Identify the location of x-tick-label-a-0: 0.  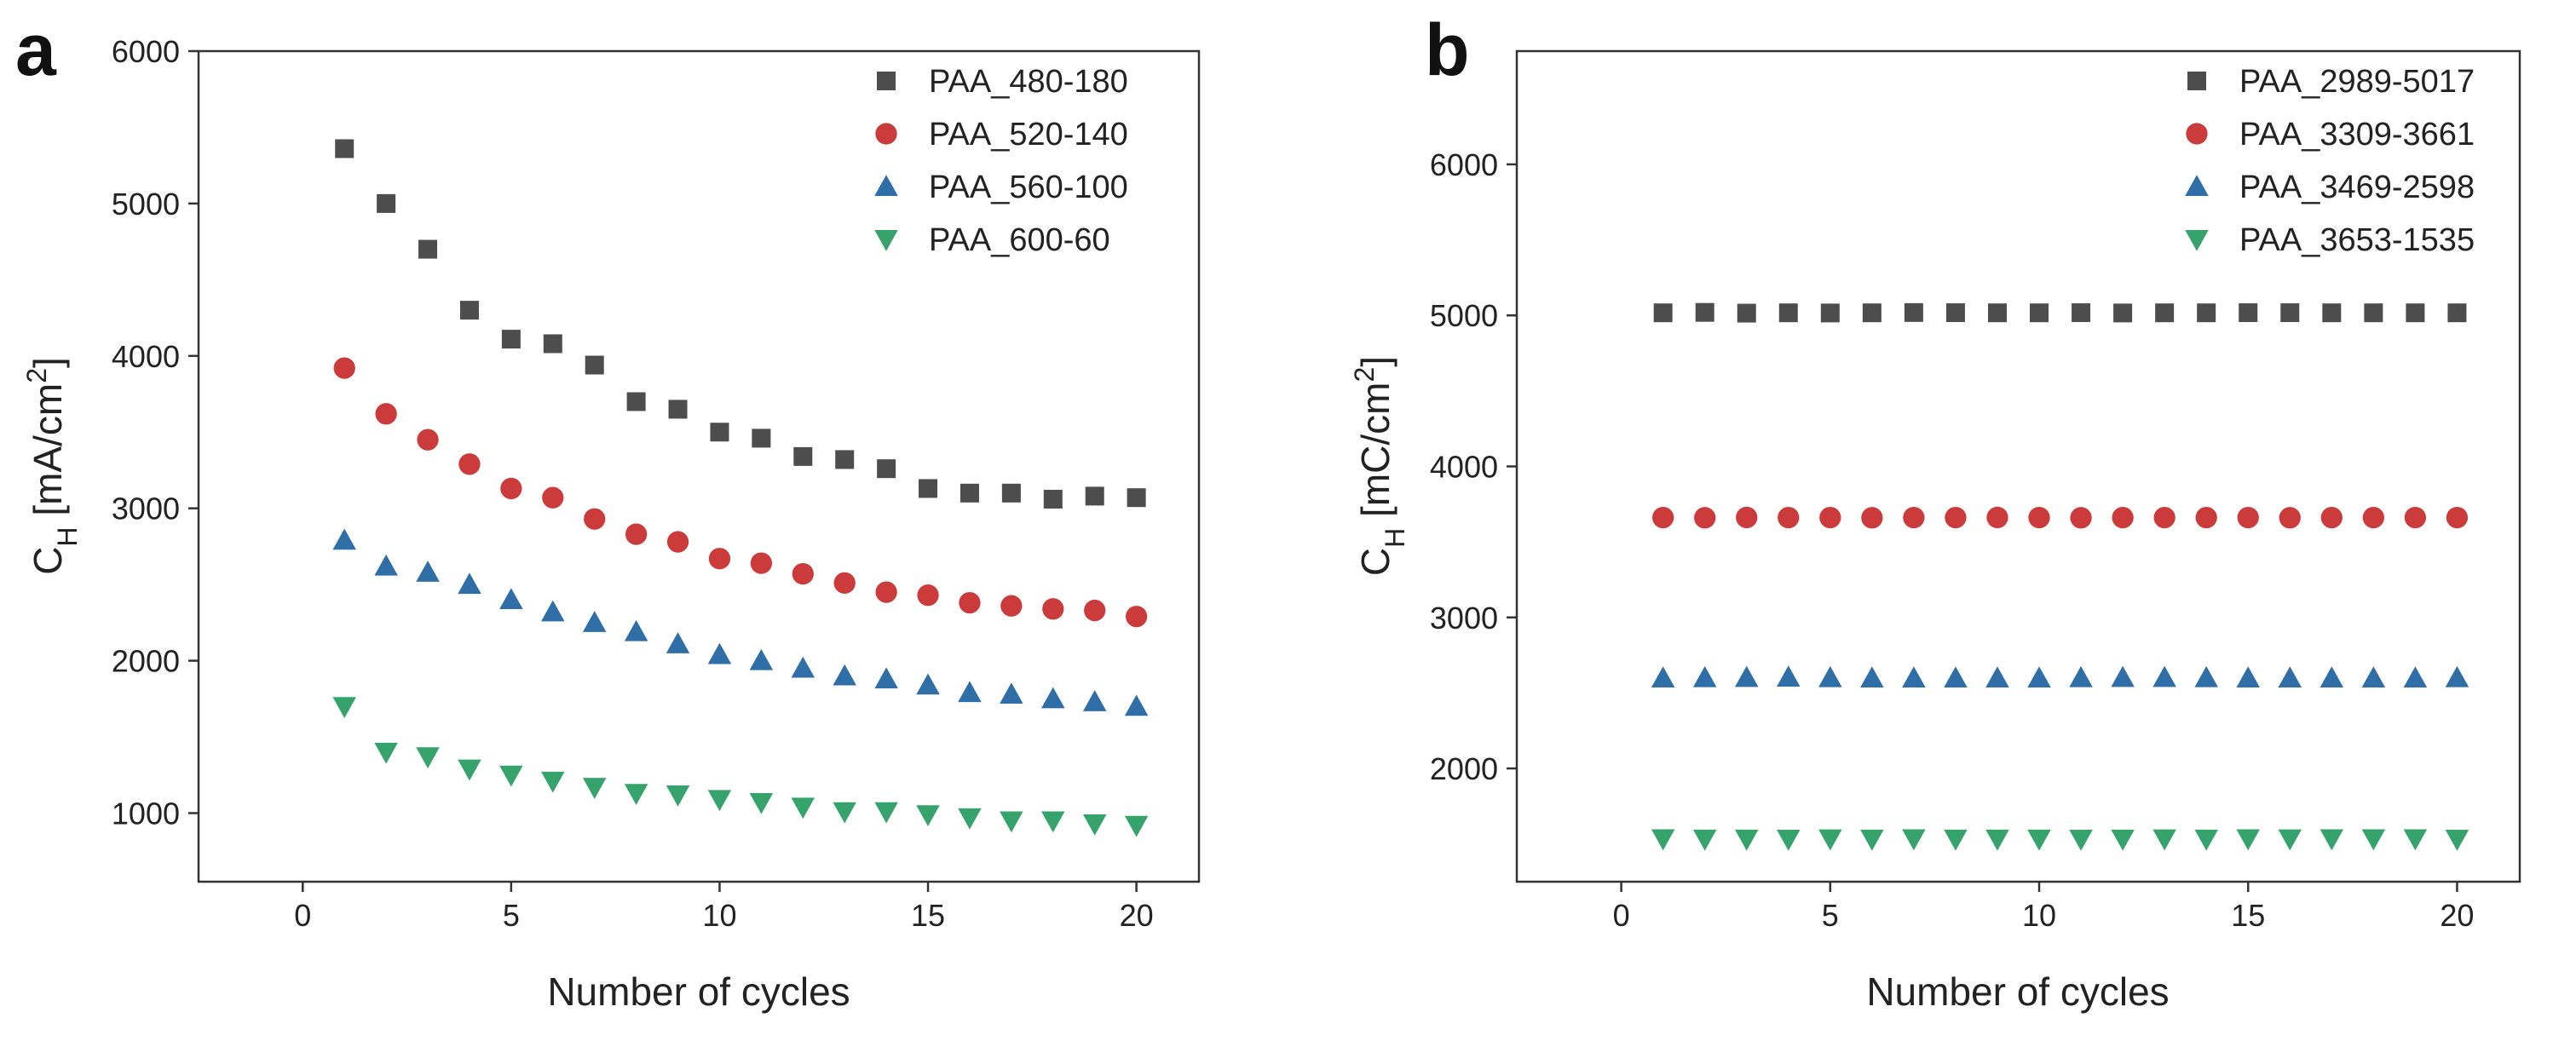
(302, 916).